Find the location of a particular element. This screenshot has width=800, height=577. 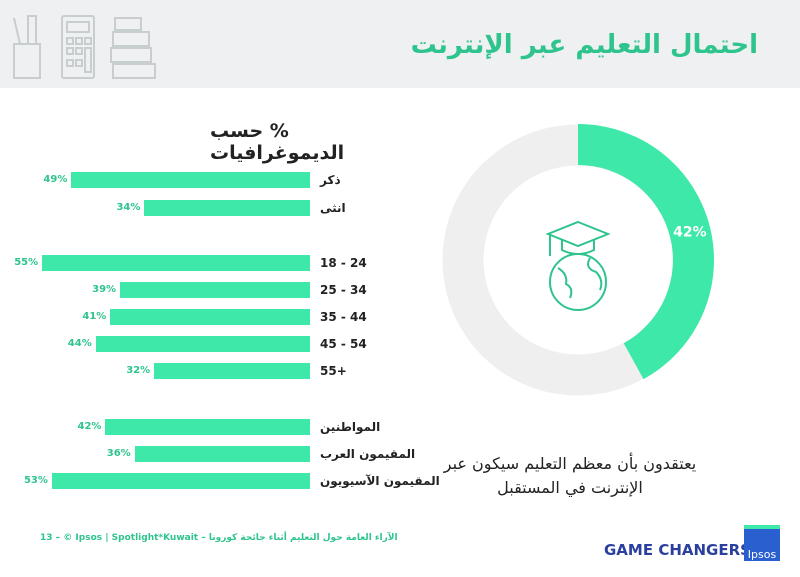

ipsos-logo: Ipsos is located at coordinates (762, 543).